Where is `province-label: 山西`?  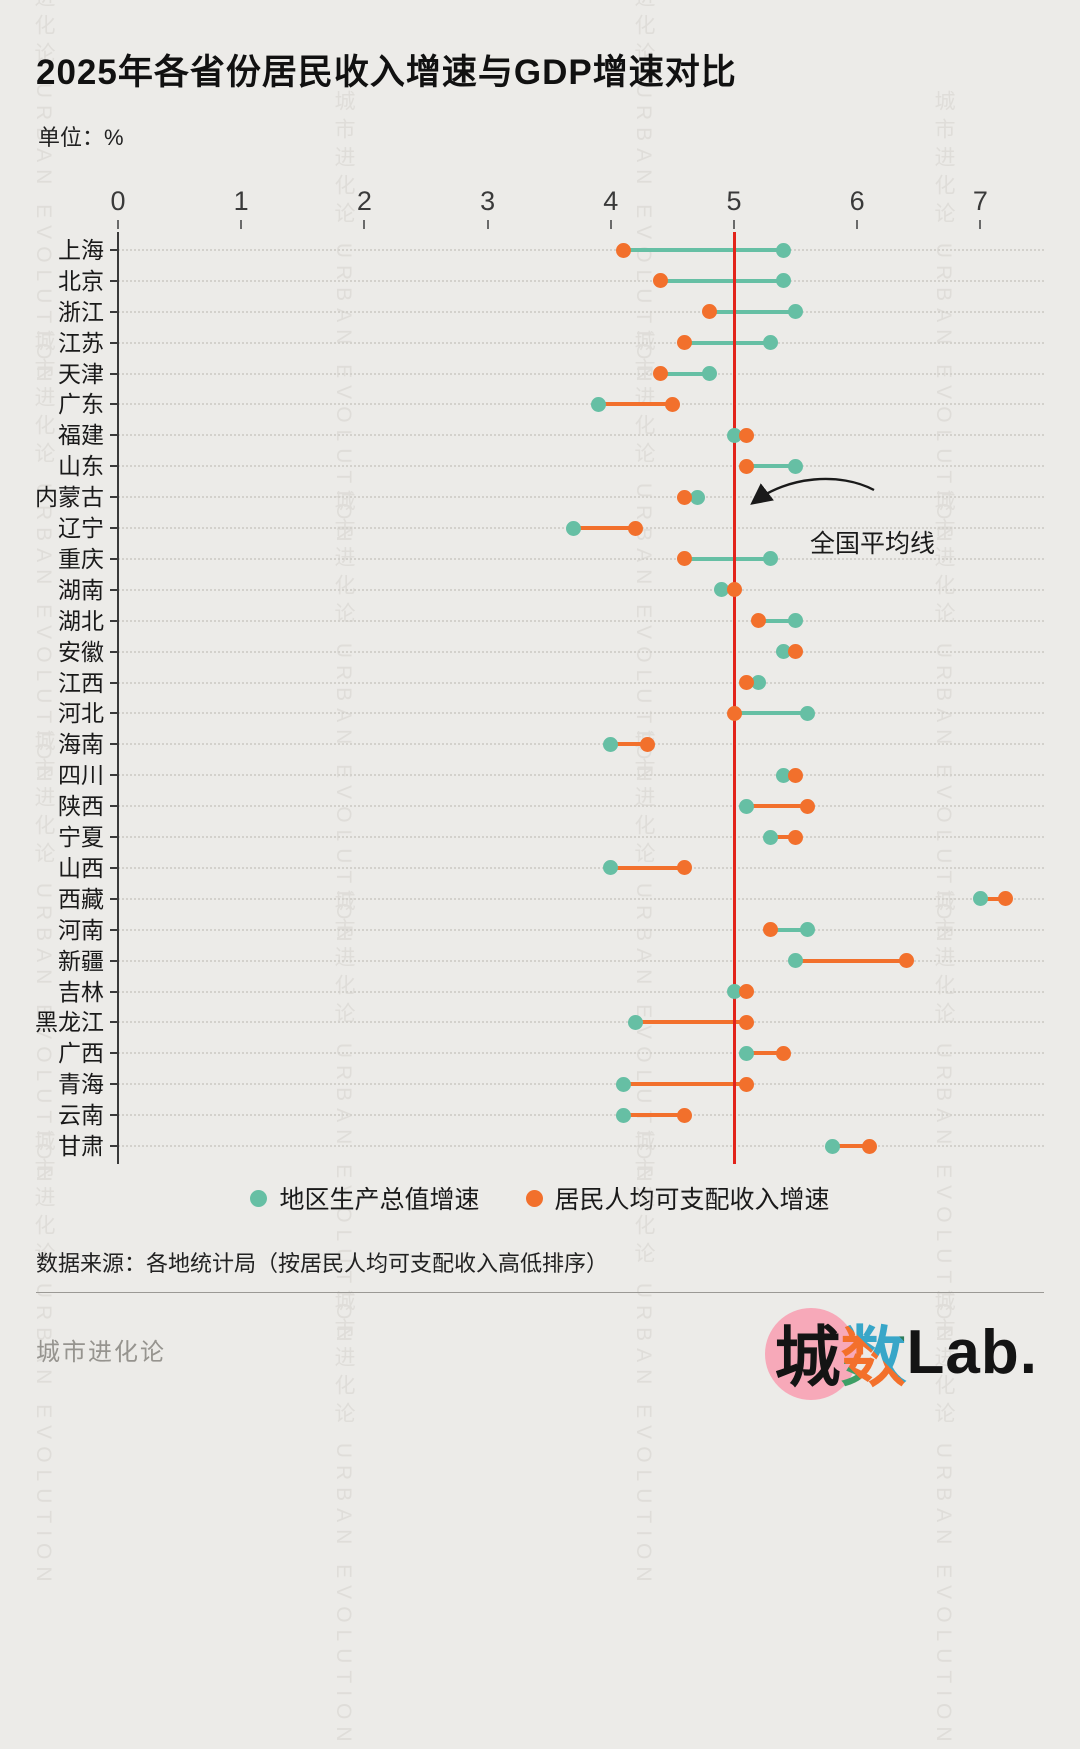 province-label: 山西 is located at coordinates (81, 867).